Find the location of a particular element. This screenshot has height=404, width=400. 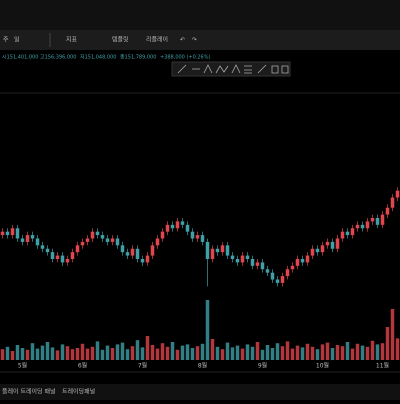

x-tick-label: 11월 is located at coordinates (382, 366).